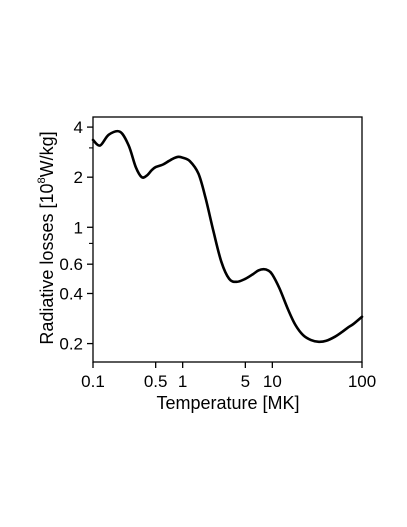  I want to click on y-axis: 0.2 0.4 0.6 1 2 4, so click(76, 236).